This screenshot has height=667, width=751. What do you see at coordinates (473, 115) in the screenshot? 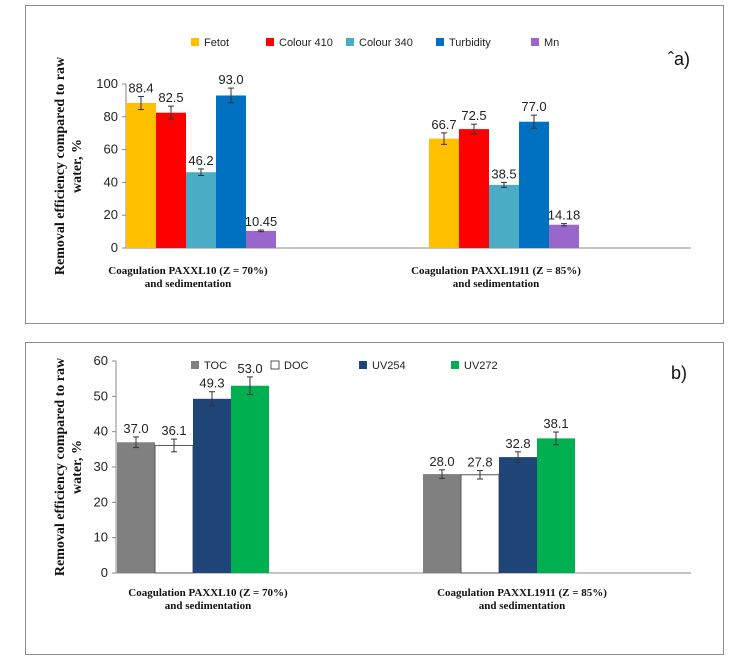
I see `data-label: 72.5` at bounding box center [473, 115].